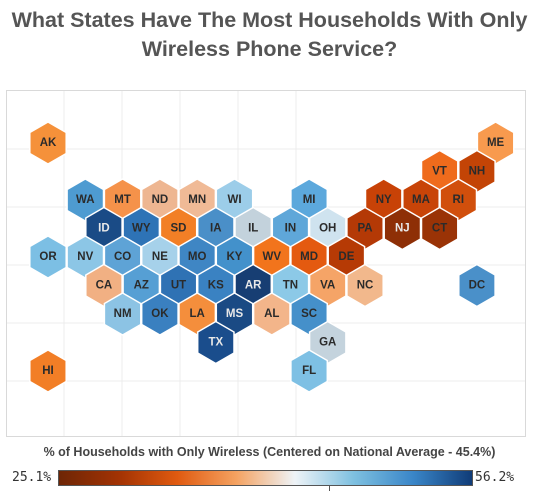 The height and width of the screenshot is (499, 539). I want to click on state-label: MS, so click(235, 314).